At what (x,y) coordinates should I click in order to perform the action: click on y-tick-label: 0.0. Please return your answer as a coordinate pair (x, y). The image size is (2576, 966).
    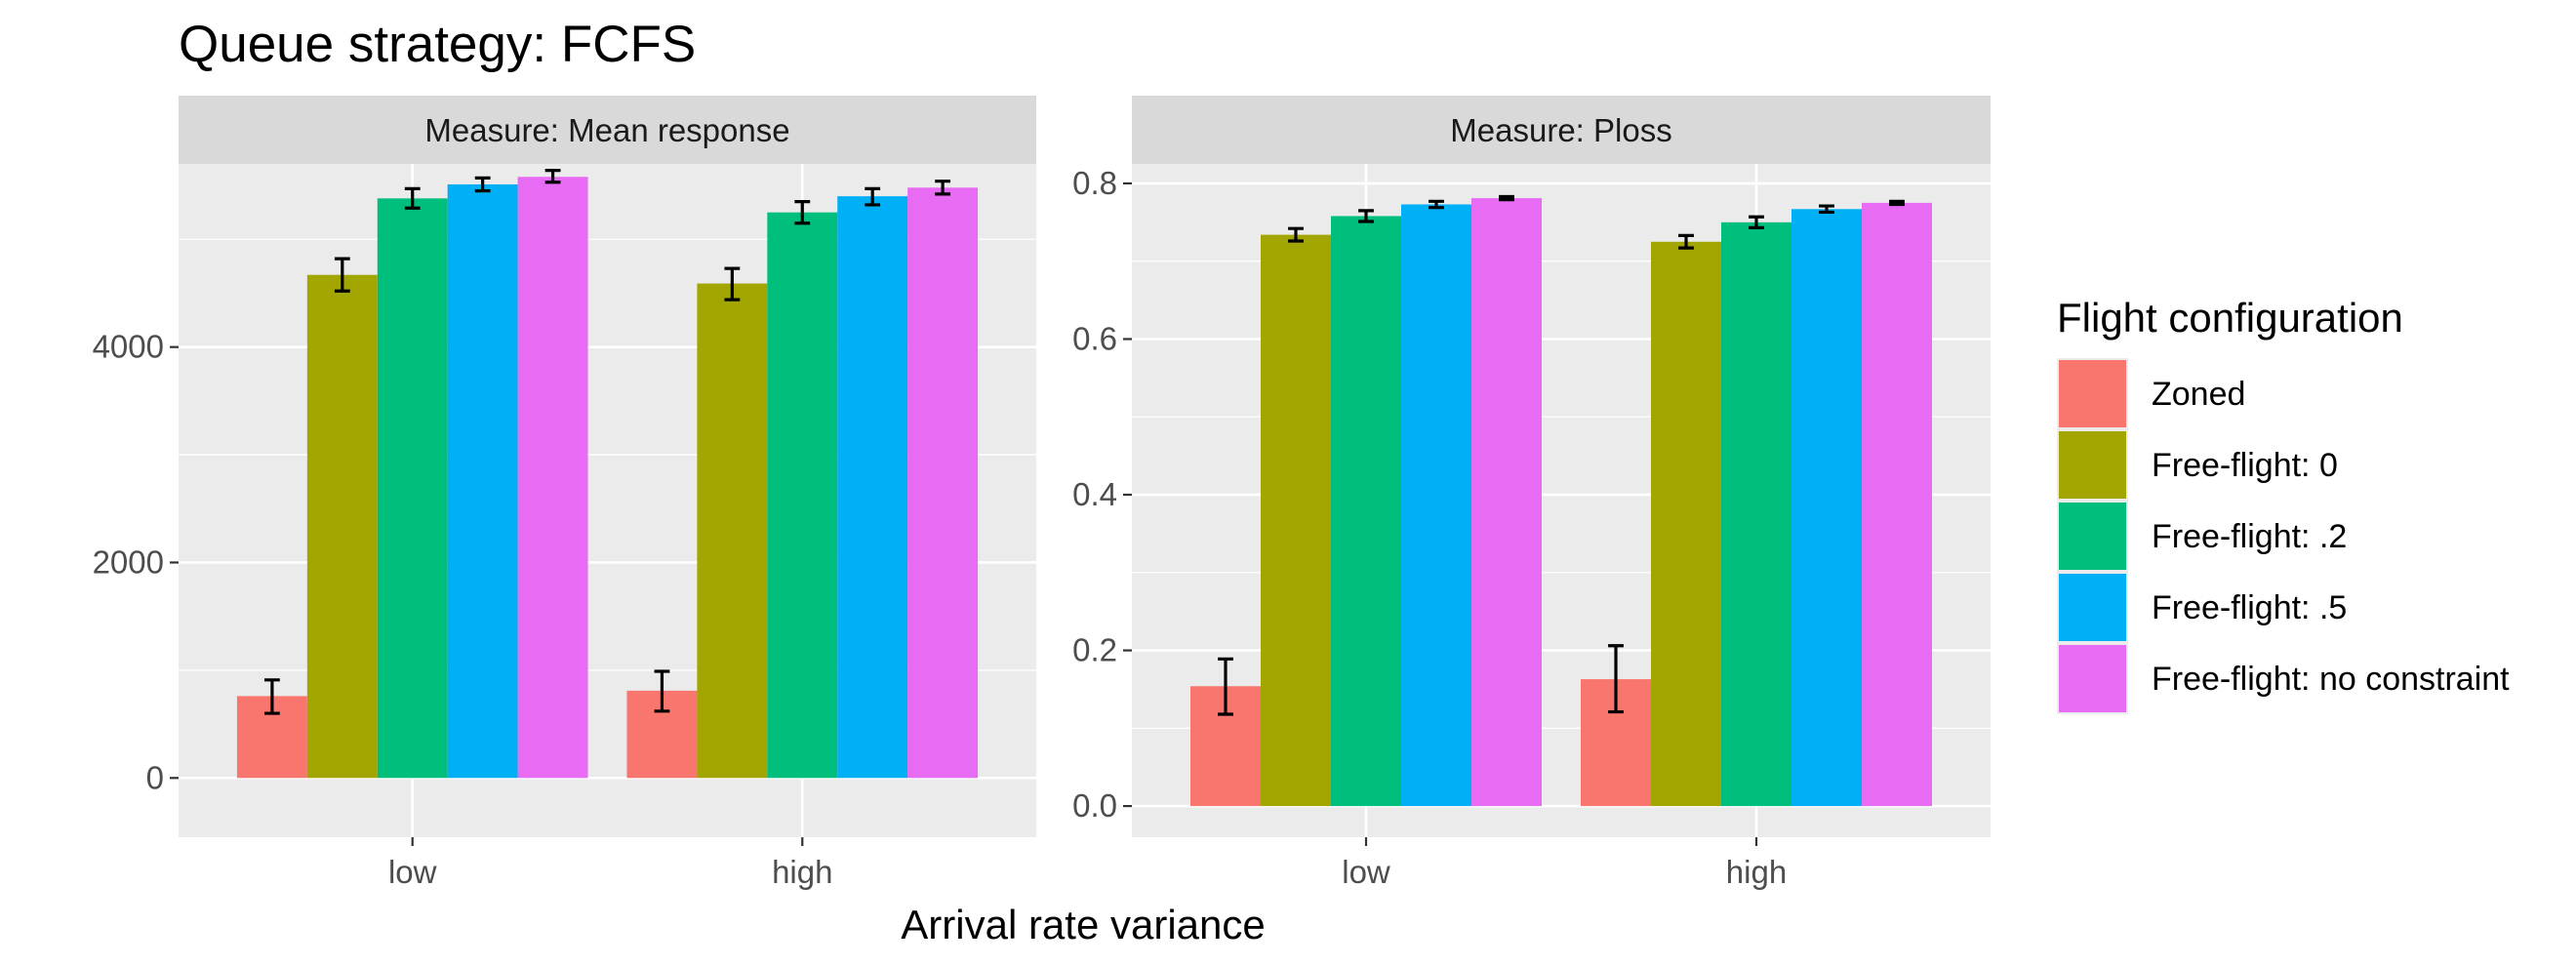
    Looking at the image, I should click on (1094, 805).